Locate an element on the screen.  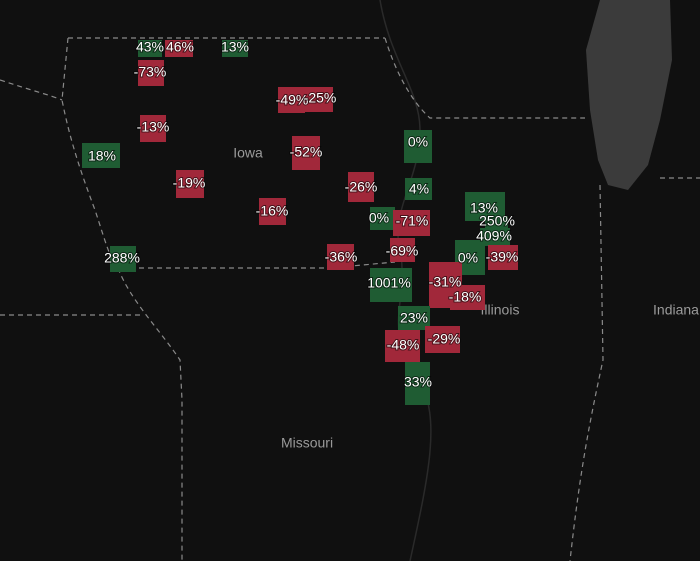
change-label: 18% is located at coordinates (102, 156).